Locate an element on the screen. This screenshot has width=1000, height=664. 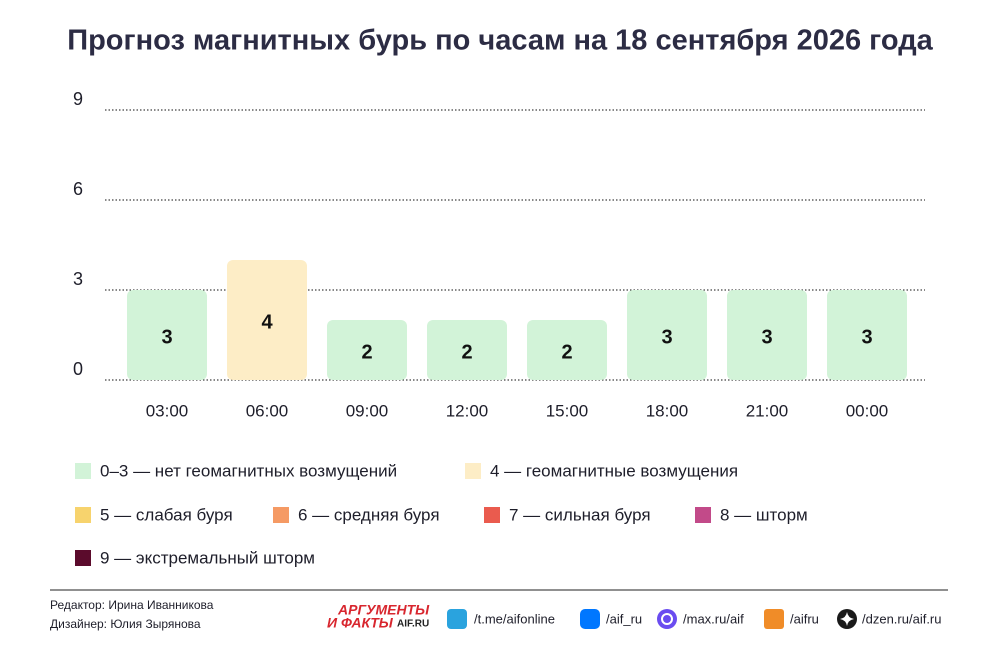
y-tick-label: 9 is located at coordinates (78, 99).